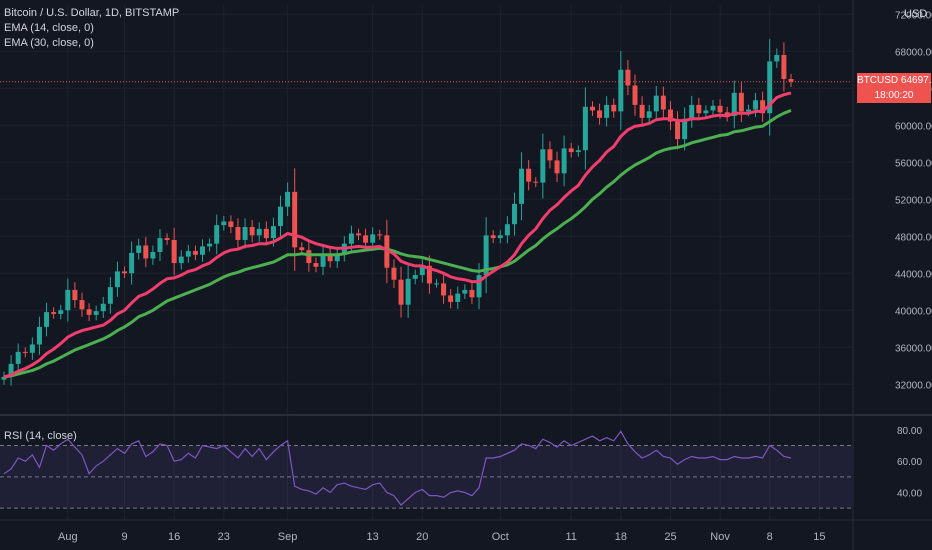  Describe the element at coordinates (913, 274) in the screenshot. I see `price-tick-label: 44000.00` at that location.